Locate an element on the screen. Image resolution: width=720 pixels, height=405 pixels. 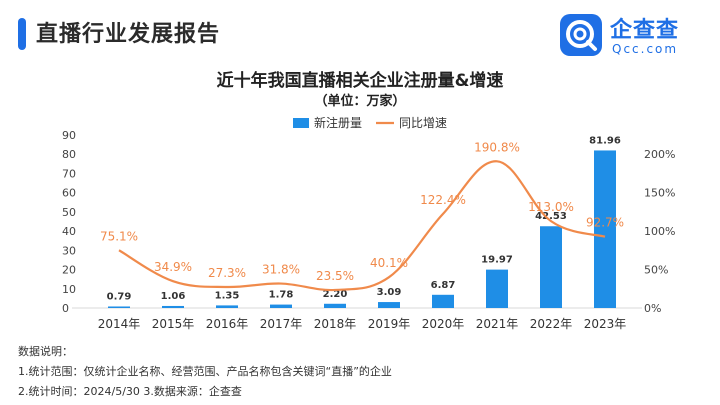
line-value-label: 75.1% is located at coordinates (119, 236).